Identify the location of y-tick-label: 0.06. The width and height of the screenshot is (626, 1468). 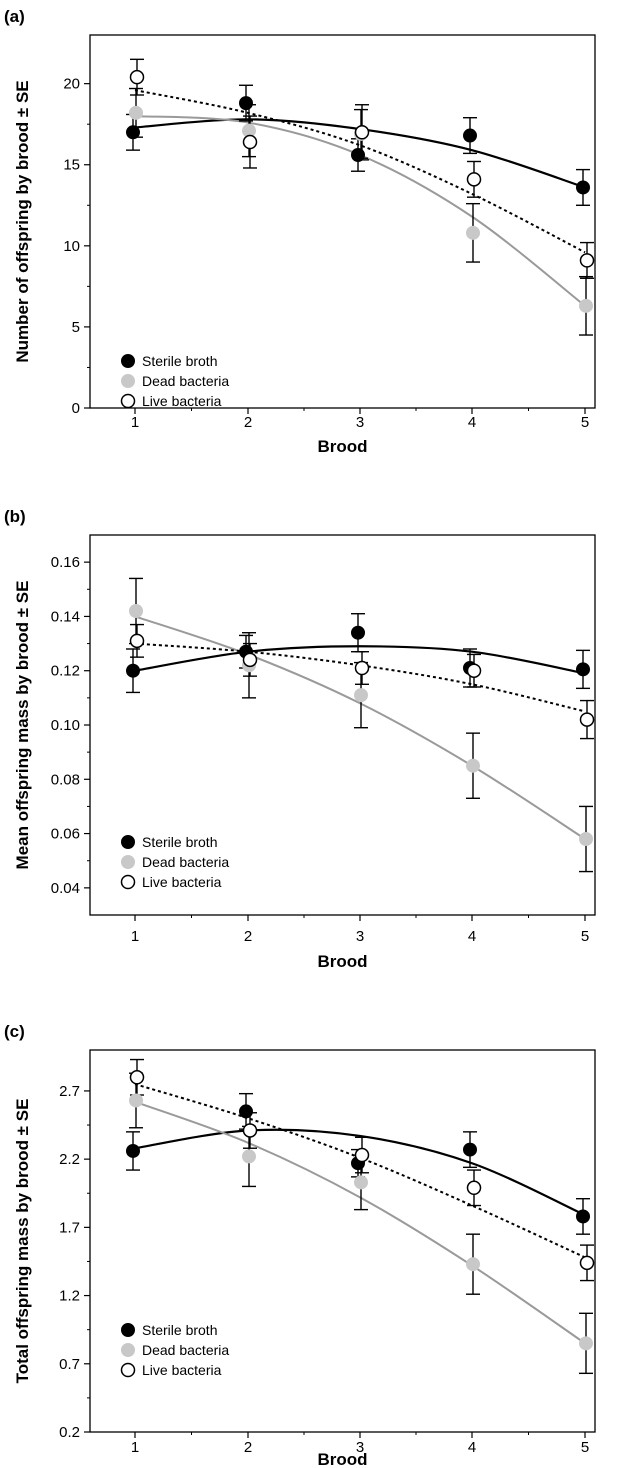
(65, 834).